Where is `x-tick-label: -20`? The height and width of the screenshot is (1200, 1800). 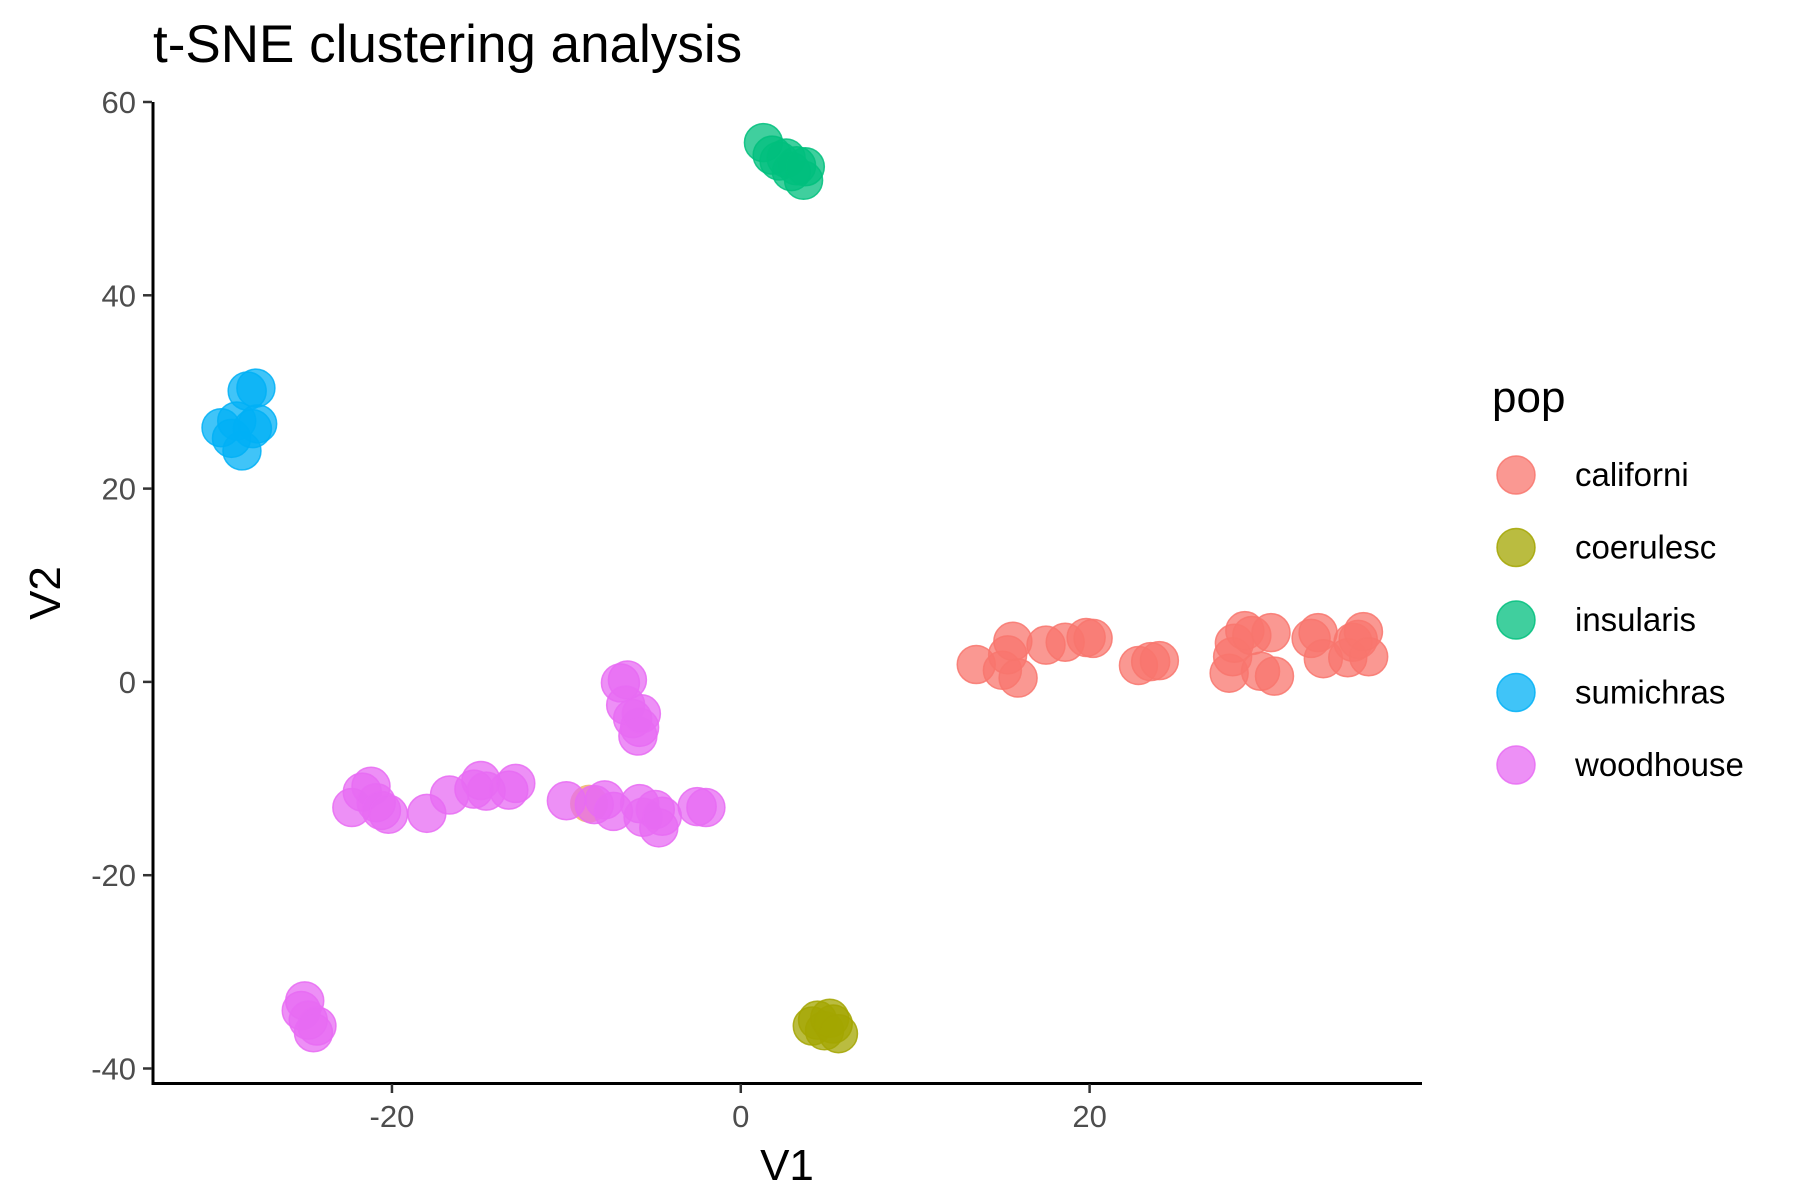
x-tick-label: -20 is located at coordinates (392, 1116).